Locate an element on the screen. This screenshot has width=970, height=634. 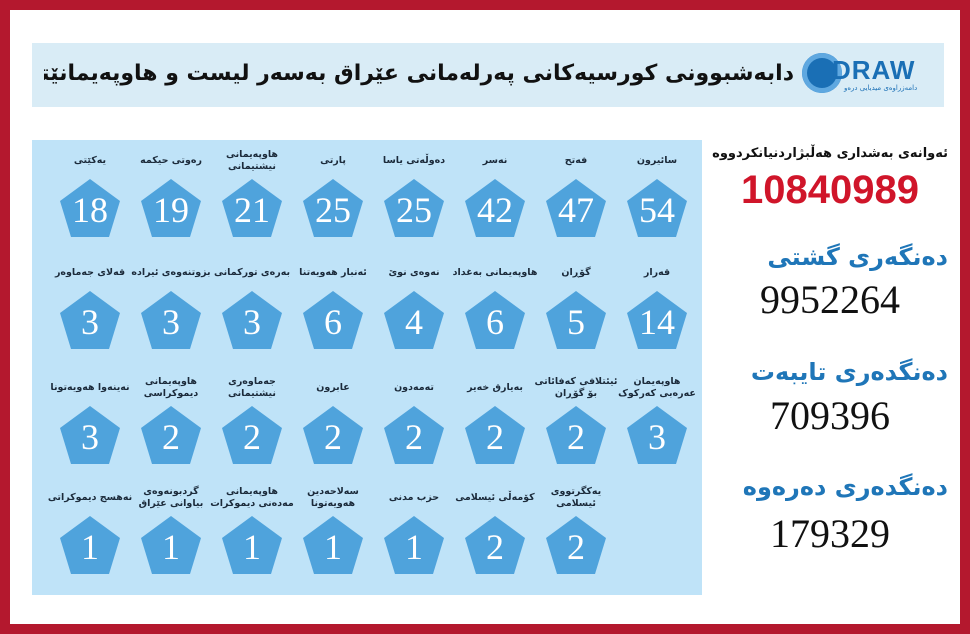
party-cell: گۆڕان 5 is located at coordinates (576, 307).